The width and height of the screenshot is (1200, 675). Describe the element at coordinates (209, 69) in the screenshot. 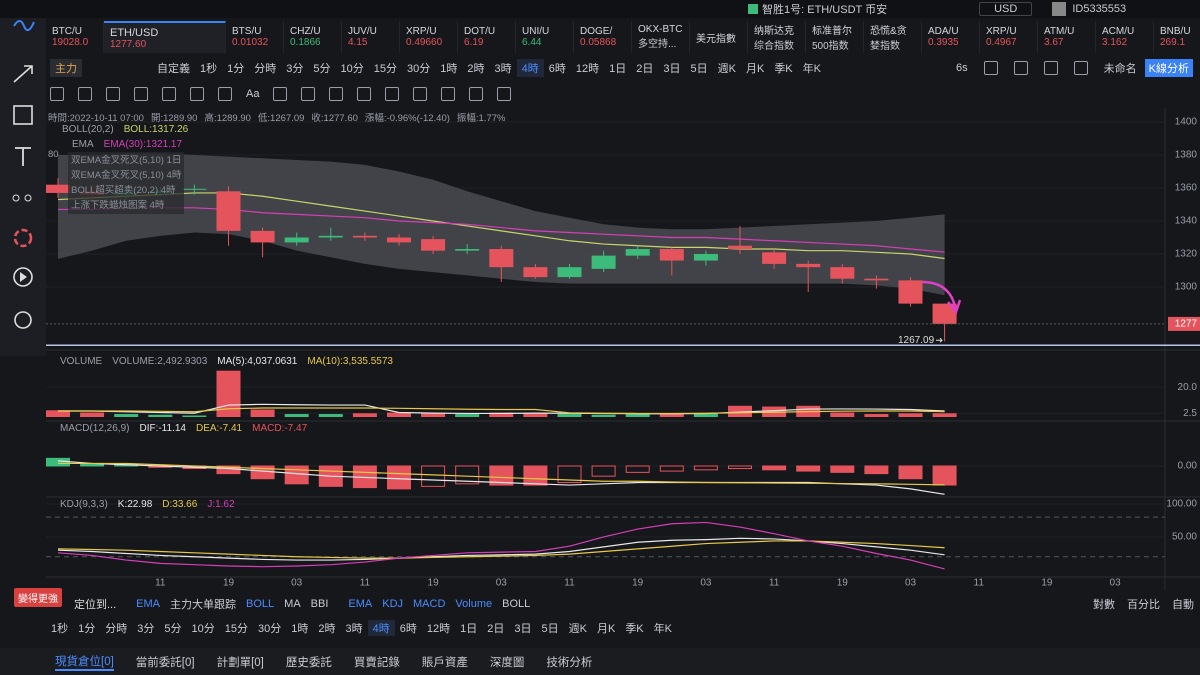

I see `period: 1秒` at that location.